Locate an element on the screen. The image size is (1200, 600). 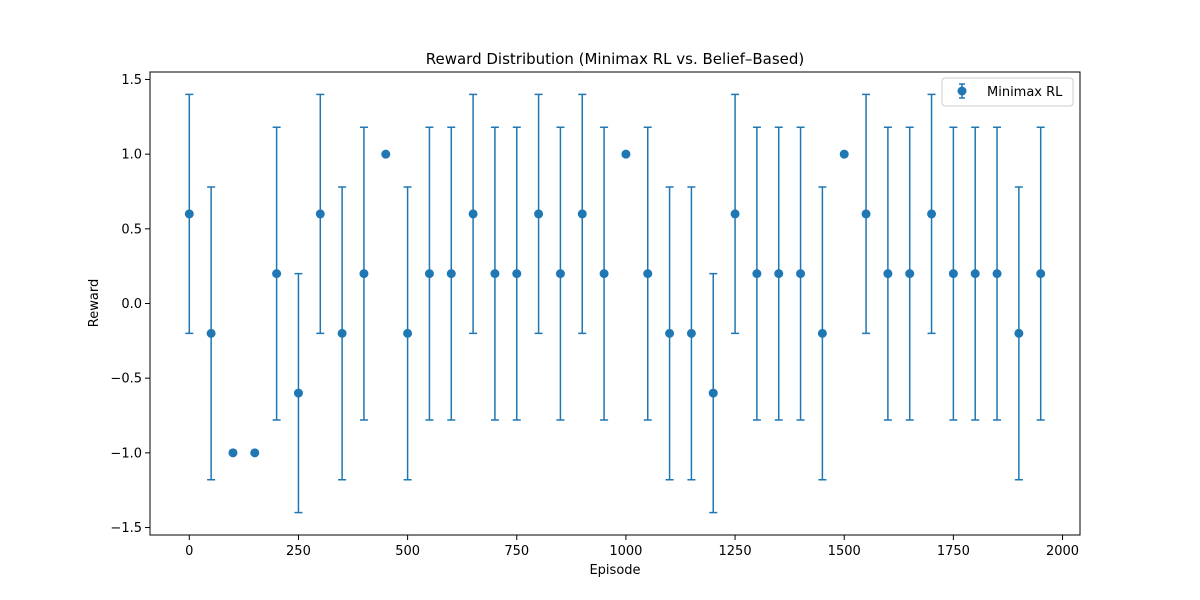
legend-label-minimax-rl: Minimax RL is located at coordinates (1025, 92).